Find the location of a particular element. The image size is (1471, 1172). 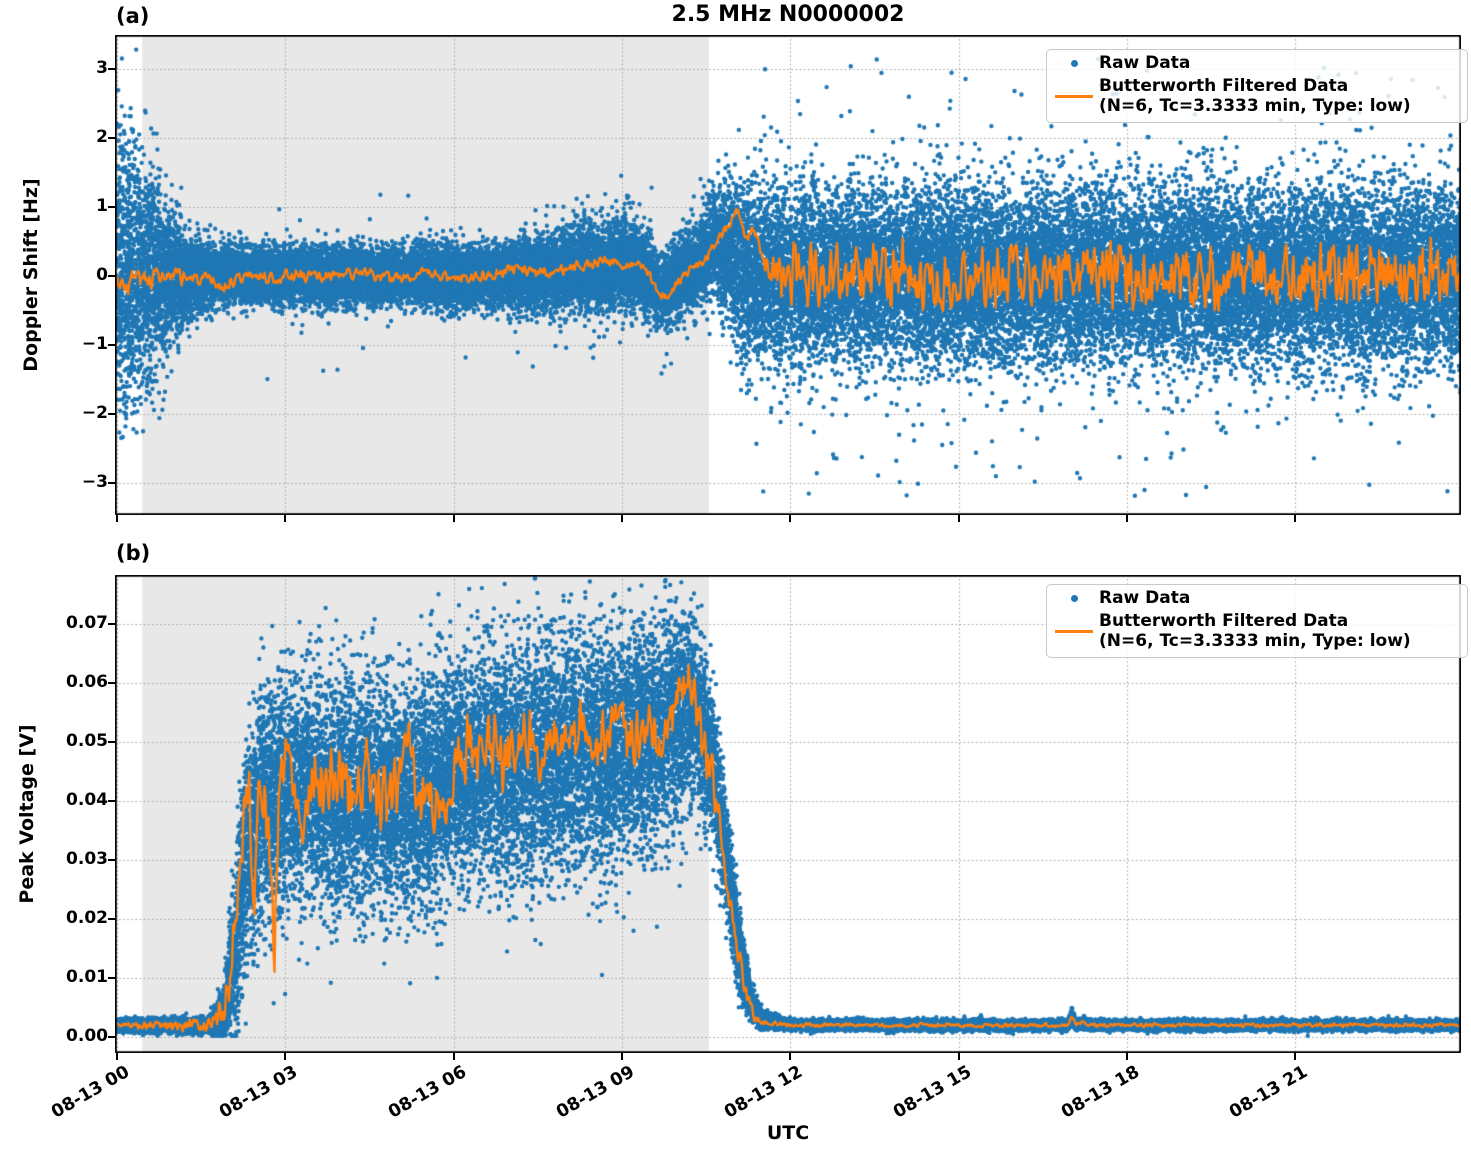

y-tick-label: 2 is located at coordinates (102, 137).